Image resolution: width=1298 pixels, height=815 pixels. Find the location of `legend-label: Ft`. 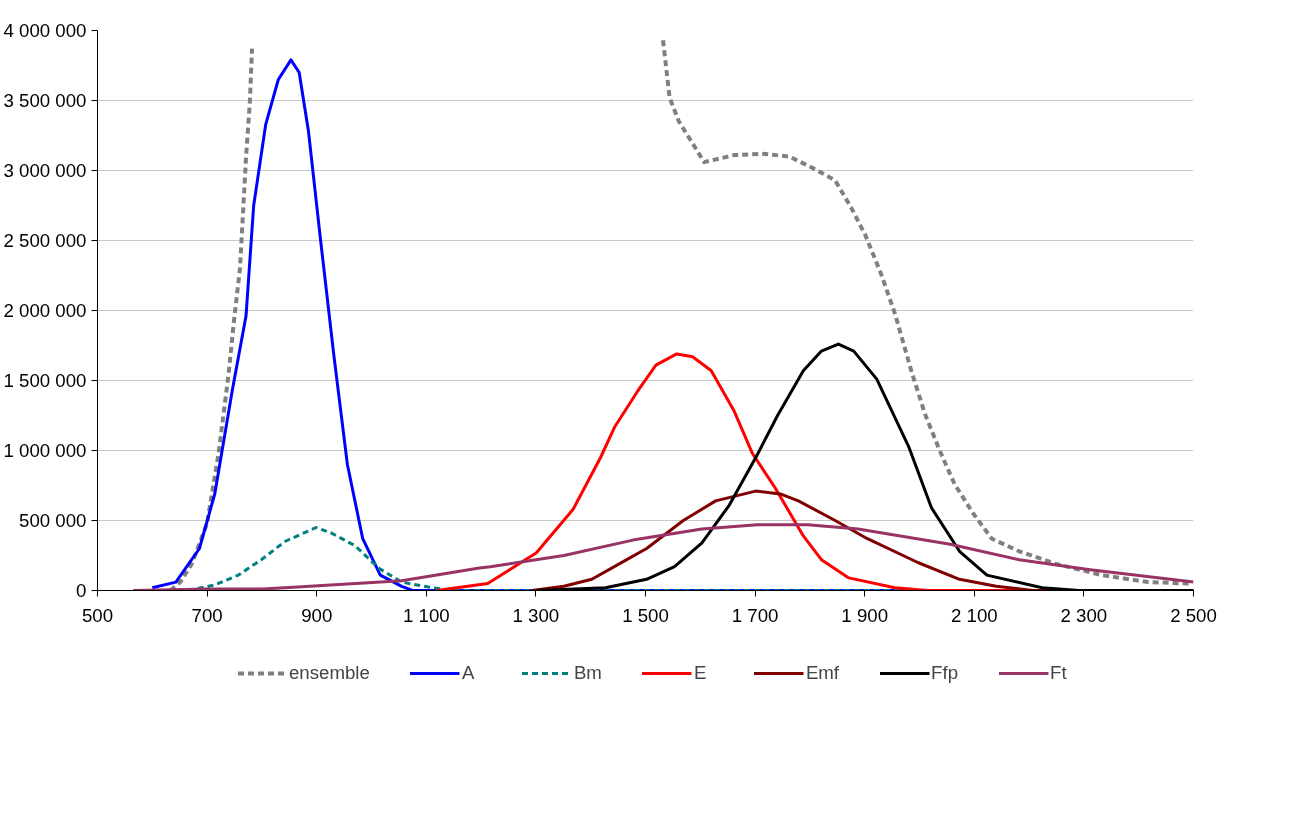

legend-label: Ft is located at coordinates (1059, 673).